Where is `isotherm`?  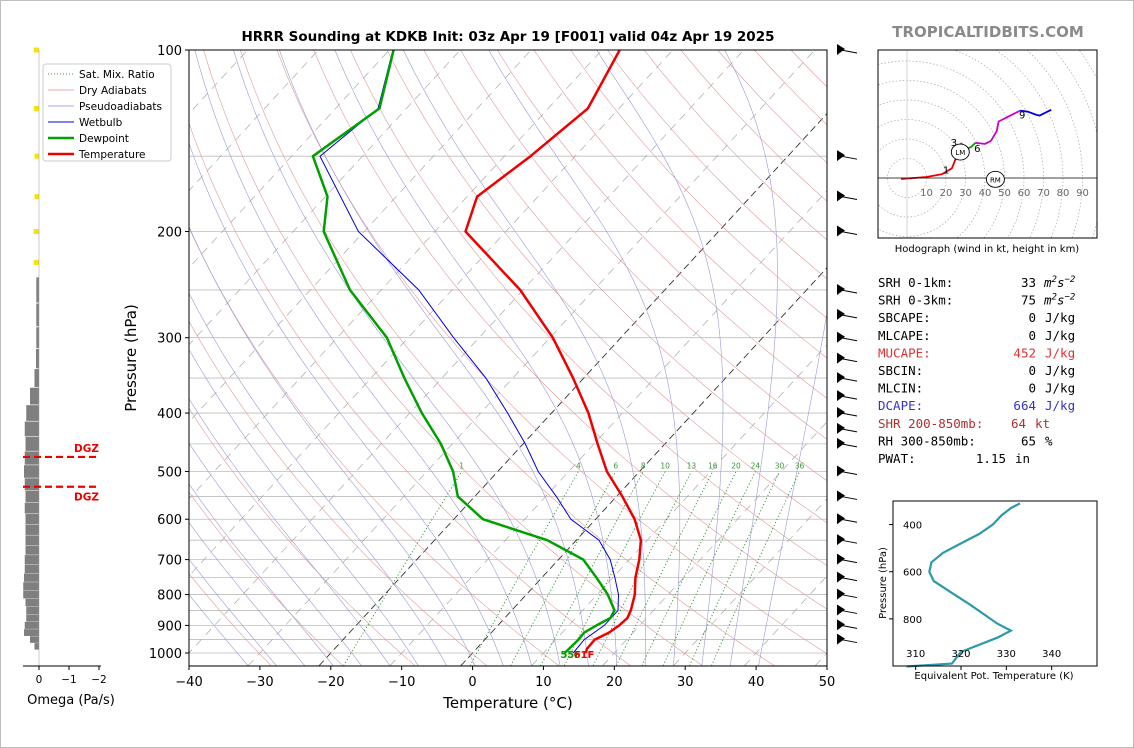
isotherm is located at coordinates (18, 358).